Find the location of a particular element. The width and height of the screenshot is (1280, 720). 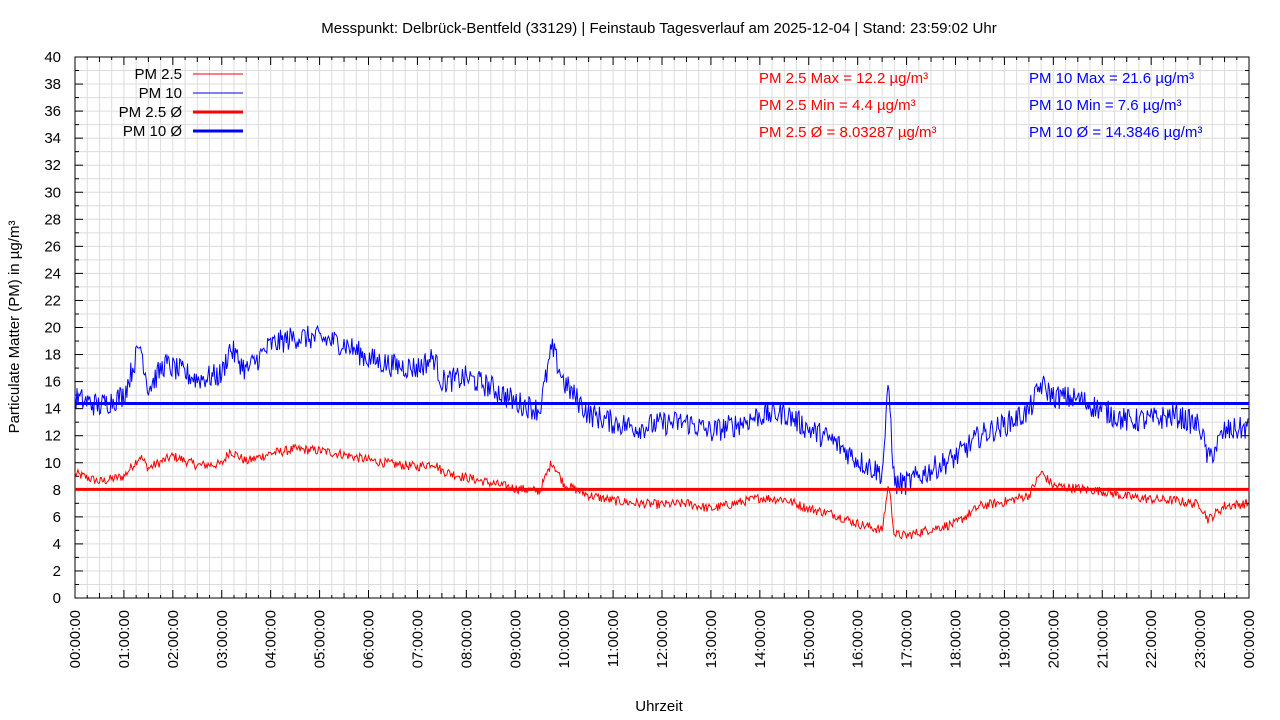

y-tick-label: 28 is located at coordinates (52, 219).